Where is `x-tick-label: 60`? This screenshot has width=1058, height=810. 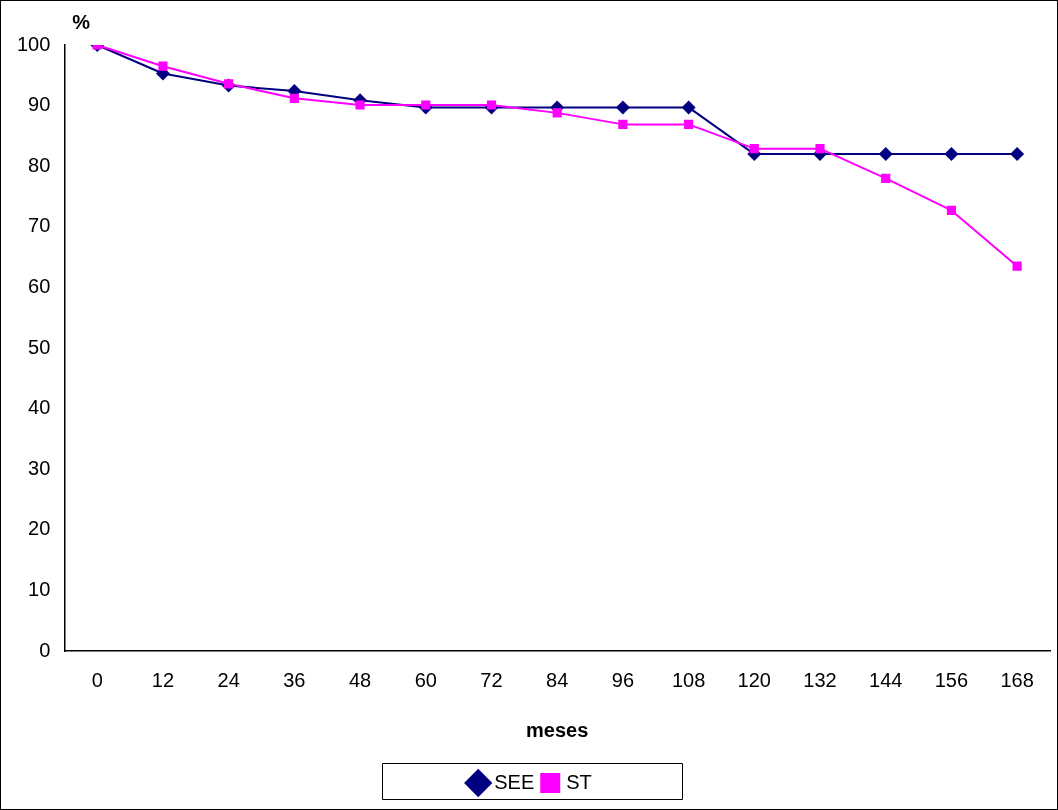
x-tick-label: 60 is located at coordinates (425, 679).